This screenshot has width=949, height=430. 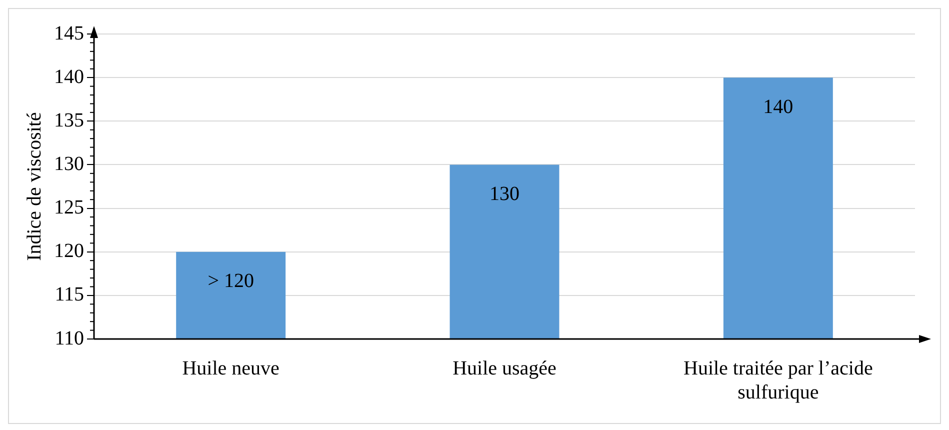 I want to click on data-label: 140, so click(x=778, y=107).